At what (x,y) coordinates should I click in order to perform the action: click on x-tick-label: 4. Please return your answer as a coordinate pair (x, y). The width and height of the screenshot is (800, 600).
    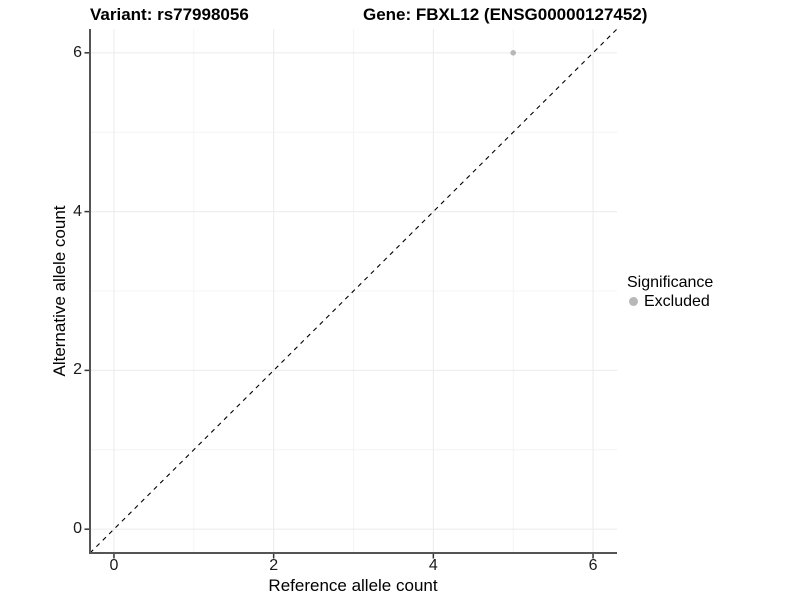
    Looking at the image, I should click on (433, 565).